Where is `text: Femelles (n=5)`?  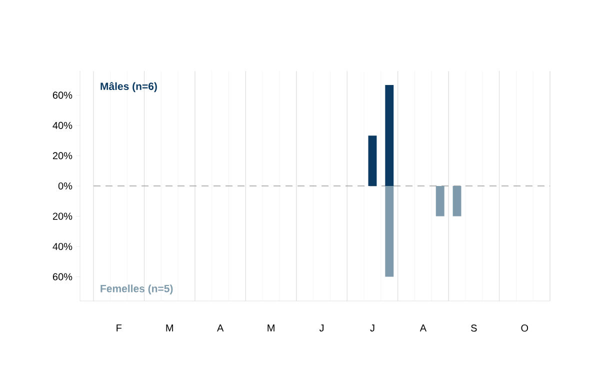 text: Femelles (n=5) is located at coordinates (136, 289).